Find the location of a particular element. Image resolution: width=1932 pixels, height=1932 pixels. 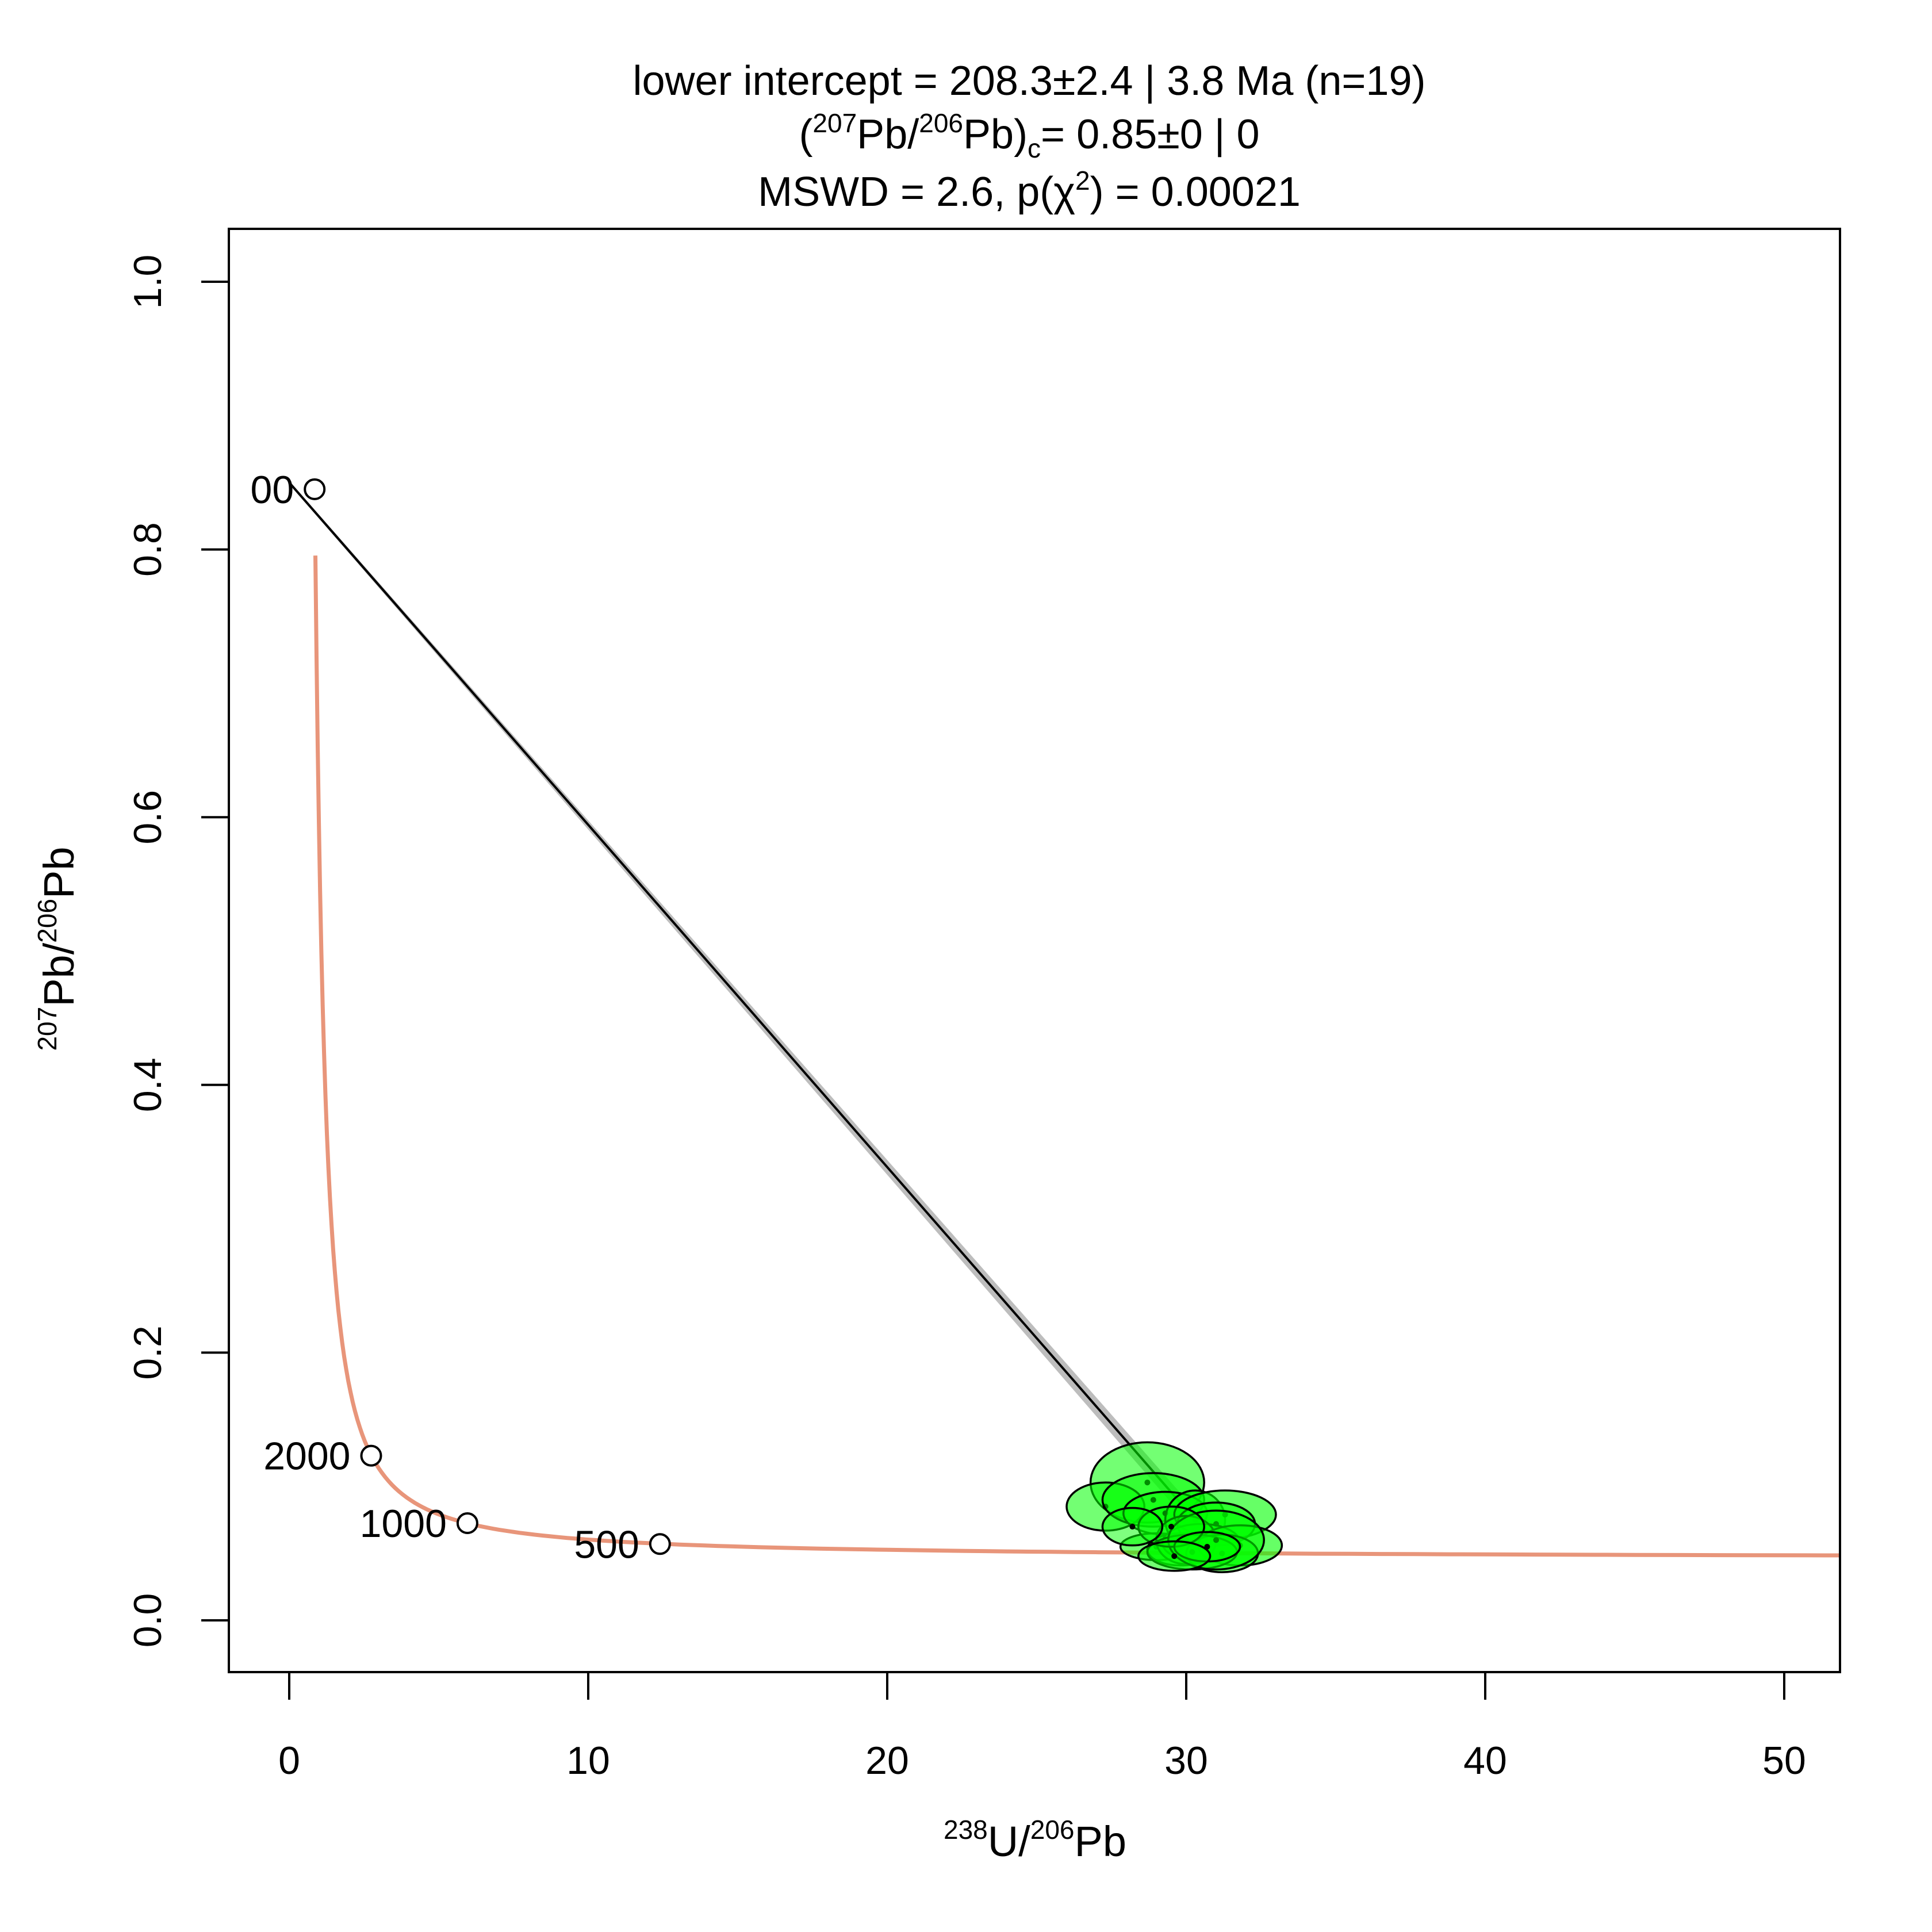

ellipse-layer is located at coordinates (1174, 1507).